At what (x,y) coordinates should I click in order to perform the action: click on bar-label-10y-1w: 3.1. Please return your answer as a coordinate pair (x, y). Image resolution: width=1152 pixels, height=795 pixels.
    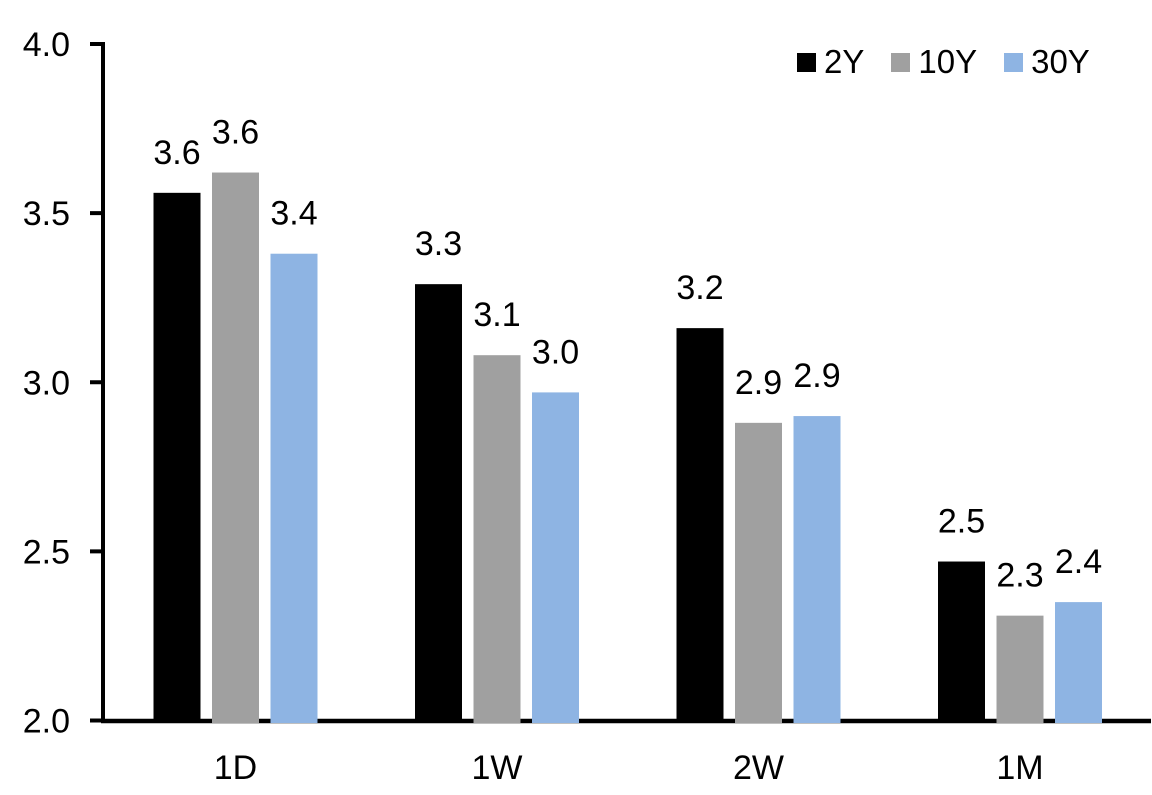
    Looking at the image, I should click on (496, 315).